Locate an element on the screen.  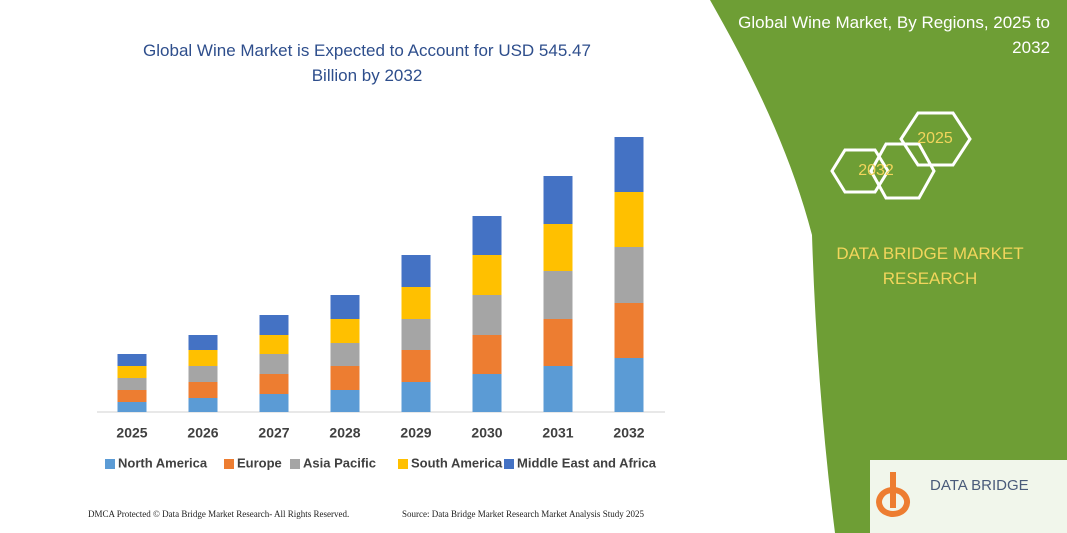
hex-label: 2025 is located at coordinates (935, 138).